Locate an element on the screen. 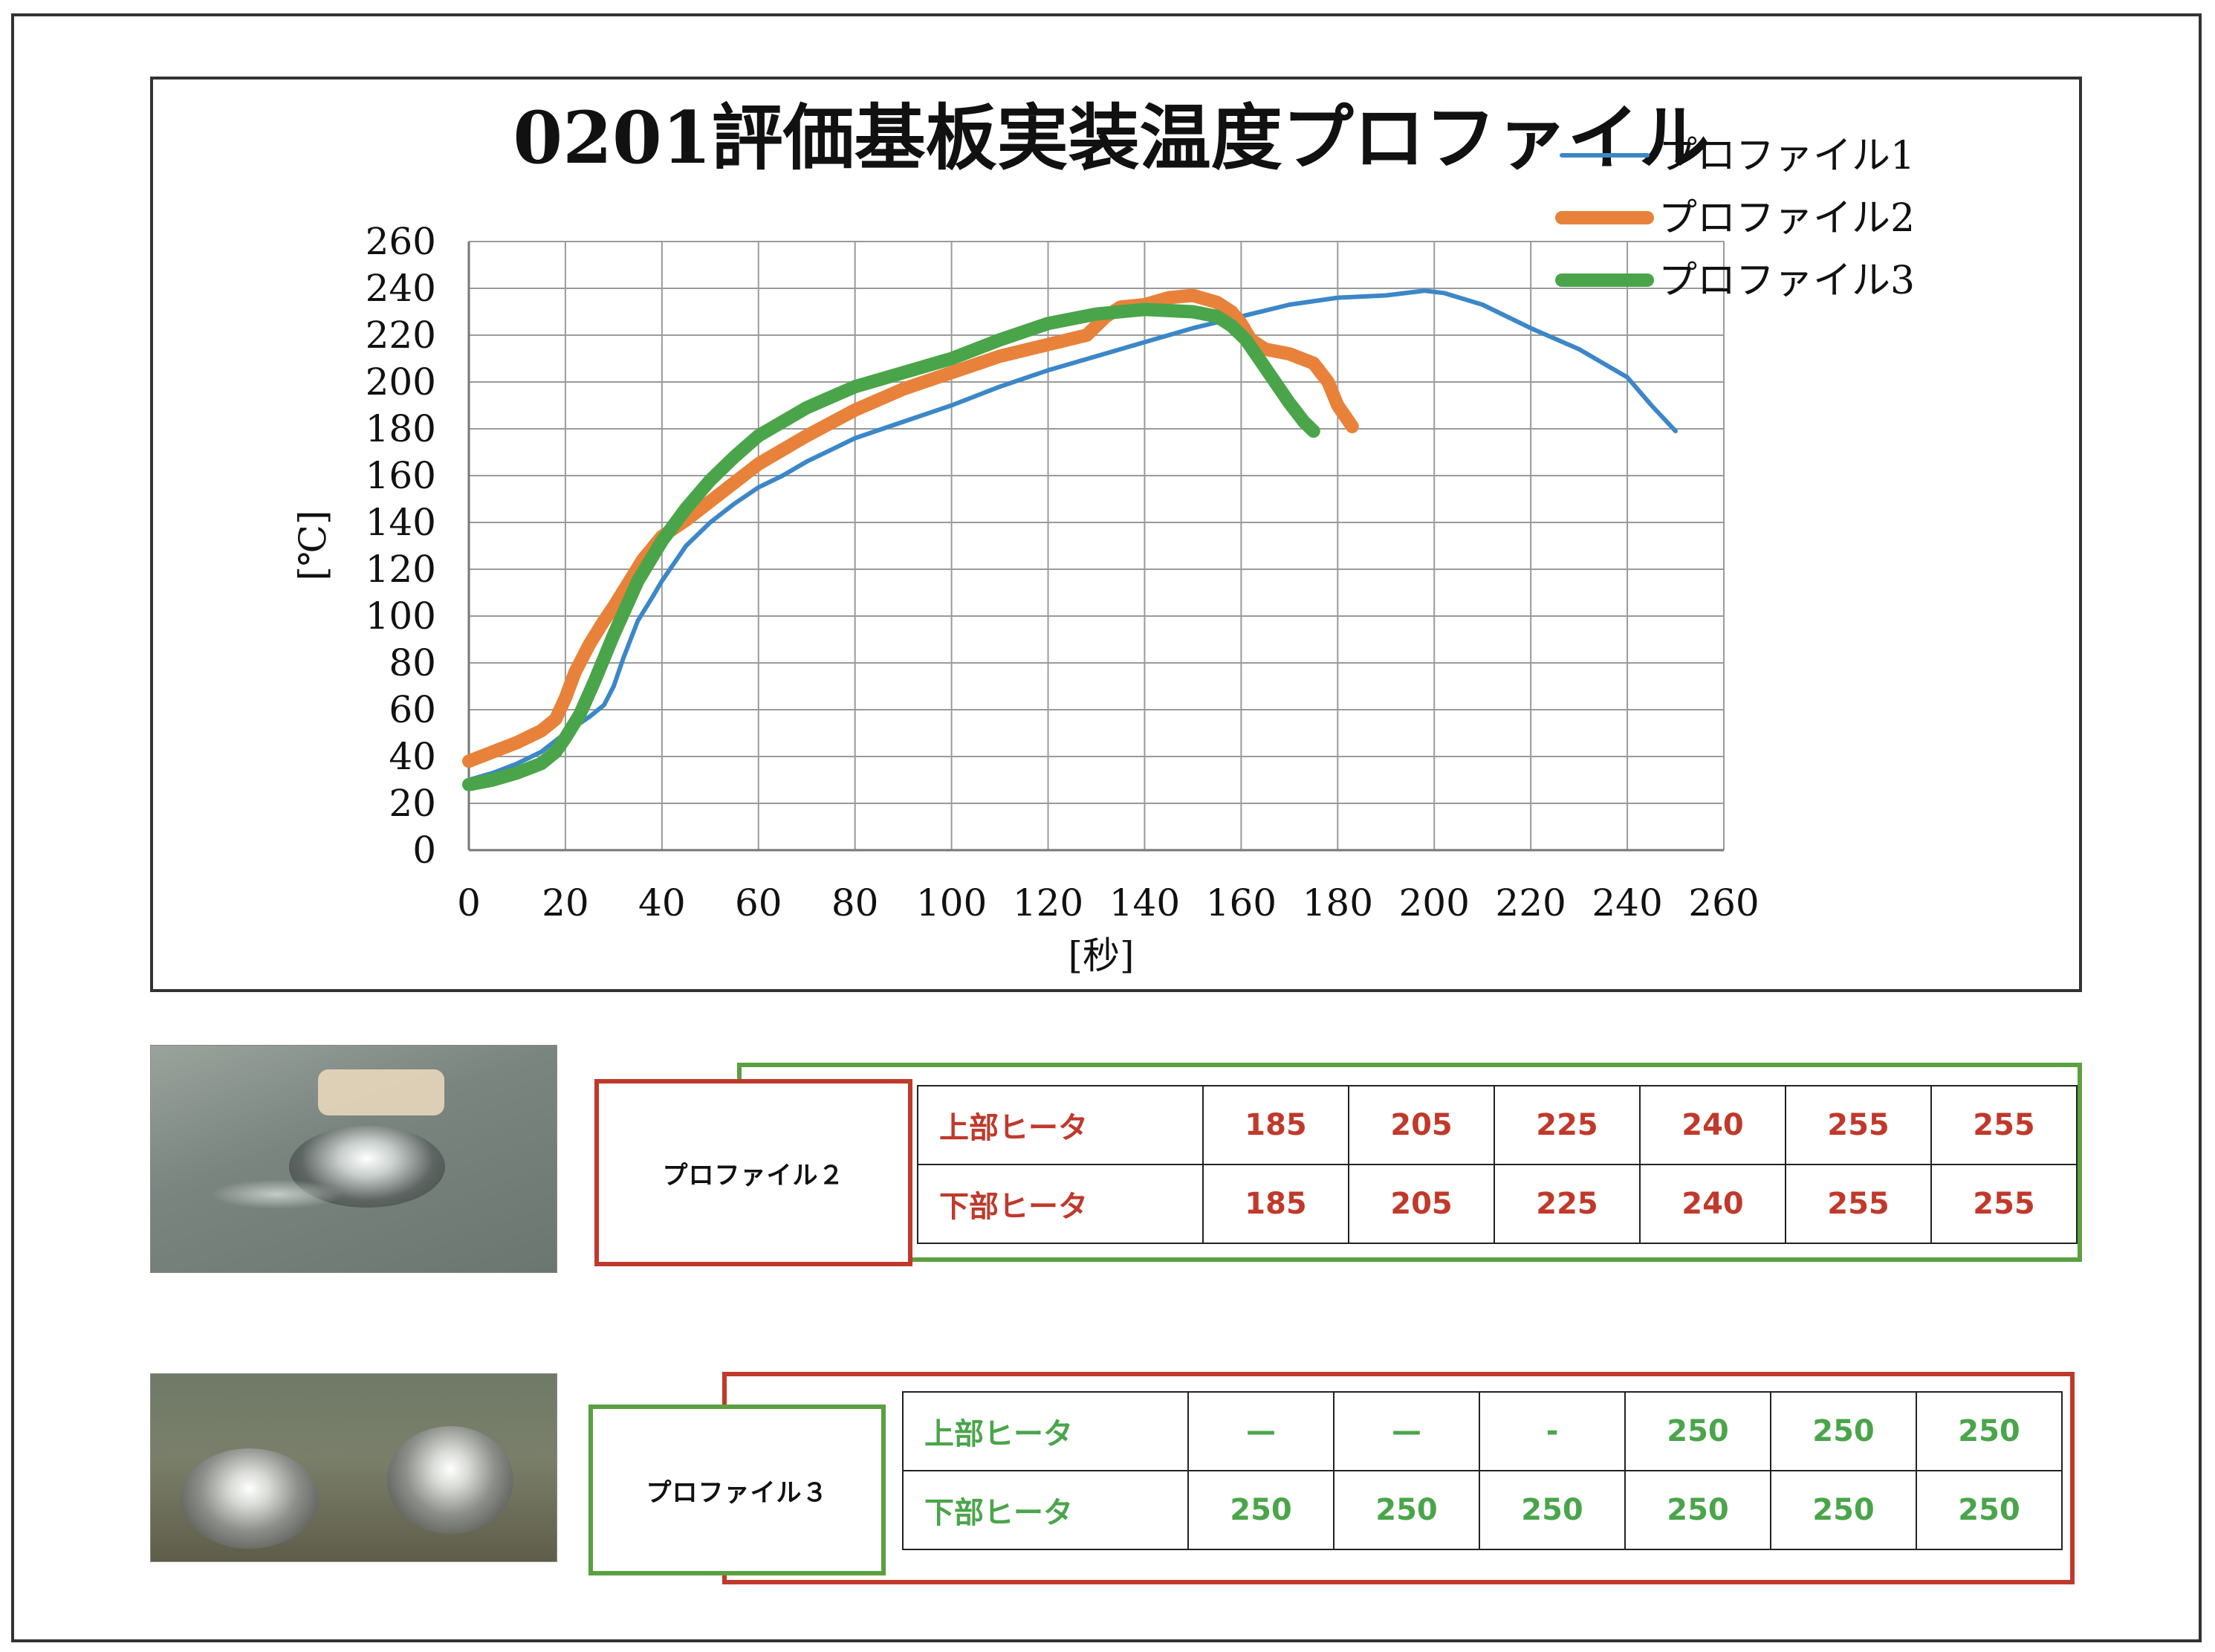  y-tick-label: 160 is located at coordinates (401, 475).